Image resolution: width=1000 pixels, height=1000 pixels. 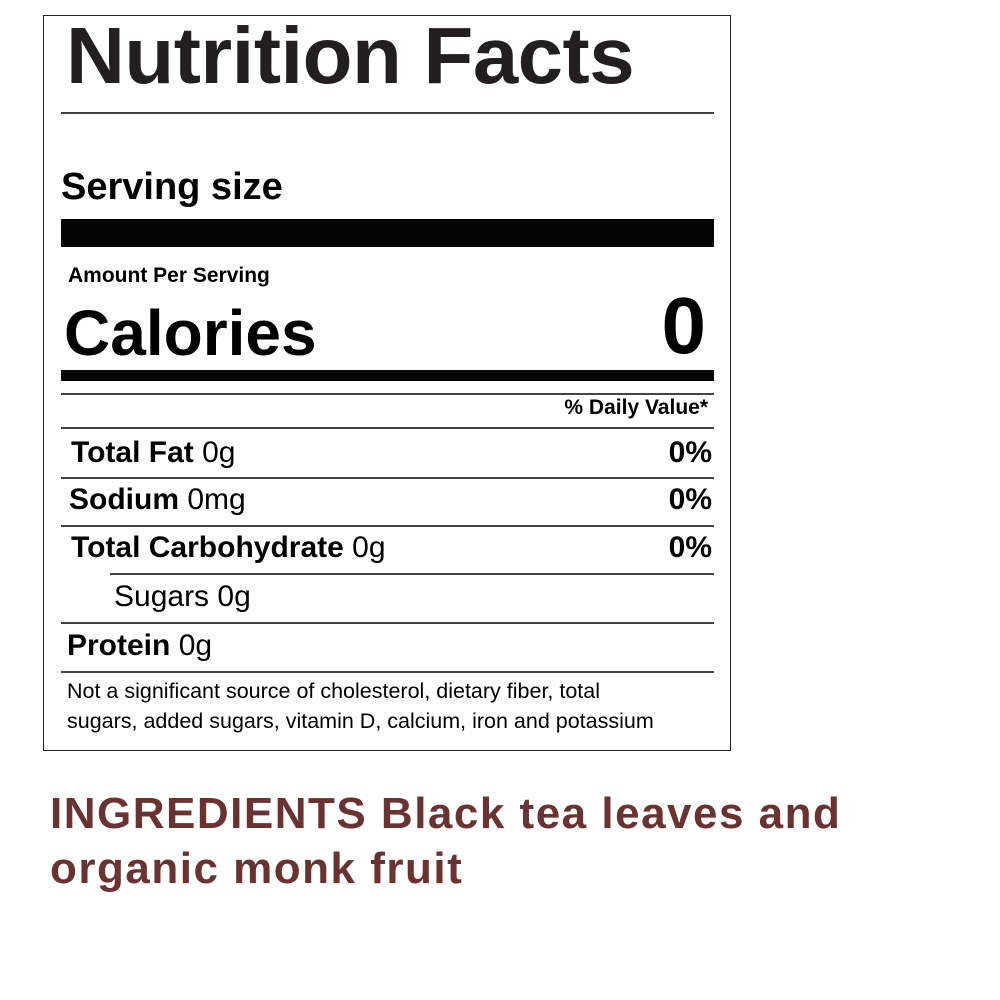 What do you see at coordinates (190, 333) in the screenshot?
I see `calories-label: Calories` at bounding box center [190, 333].